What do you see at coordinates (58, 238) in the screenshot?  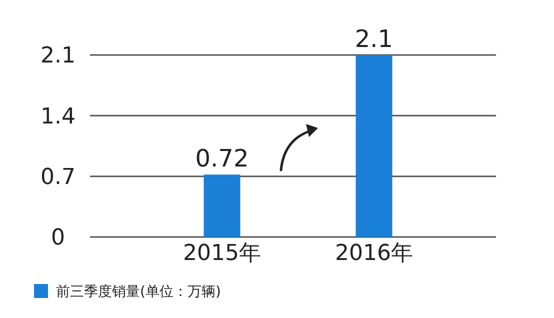 I see `y-tick-label: 0` at bounding box center [58, 238].